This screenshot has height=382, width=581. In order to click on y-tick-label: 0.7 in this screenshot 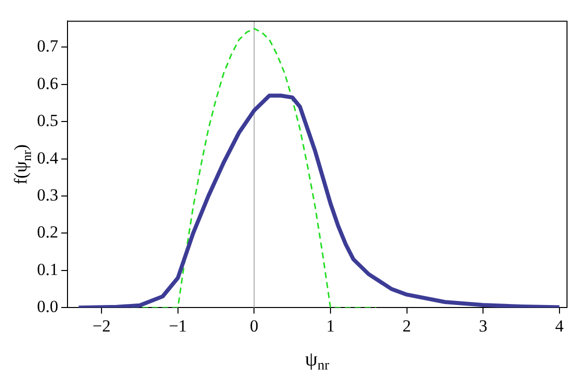, I will do `click(48, 46)`.